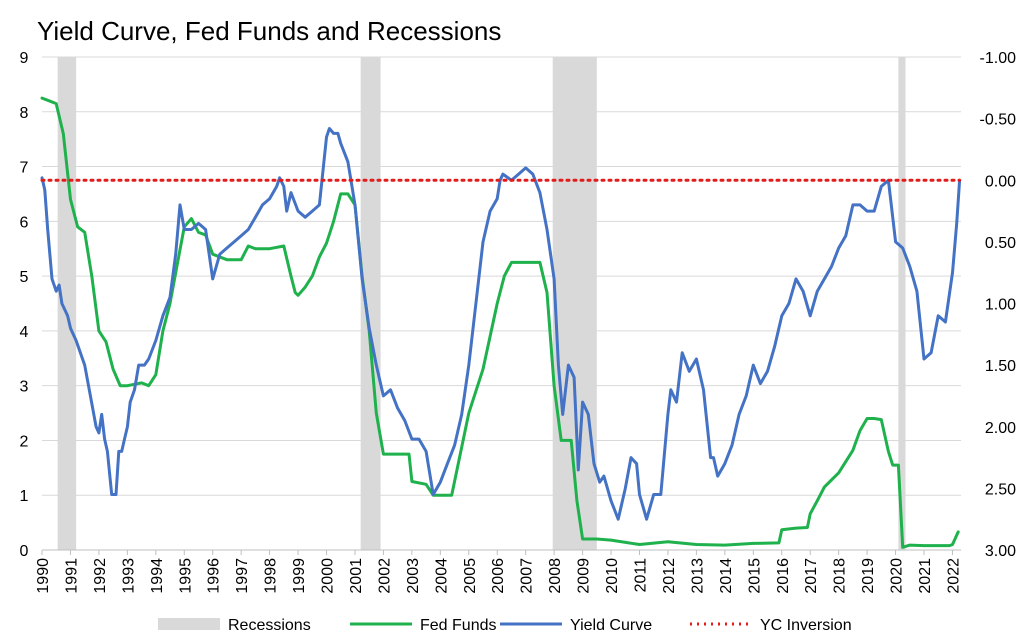 Image resolution: width=1024 pixels, height=644 pixels. What do you see at coordinates (1000, 243) in the screenshot?
I see `y-right-tick-label: 0.50` at bounding box center [1000, 243].